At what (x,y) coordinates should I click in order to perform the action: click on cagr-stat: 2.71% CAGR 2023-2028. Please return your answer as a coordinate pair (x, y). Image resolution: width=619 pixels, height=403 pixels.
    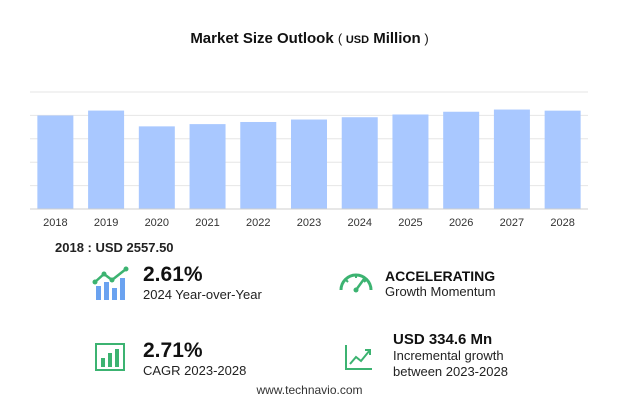
    Looking at the image, I should click on (194, 359).